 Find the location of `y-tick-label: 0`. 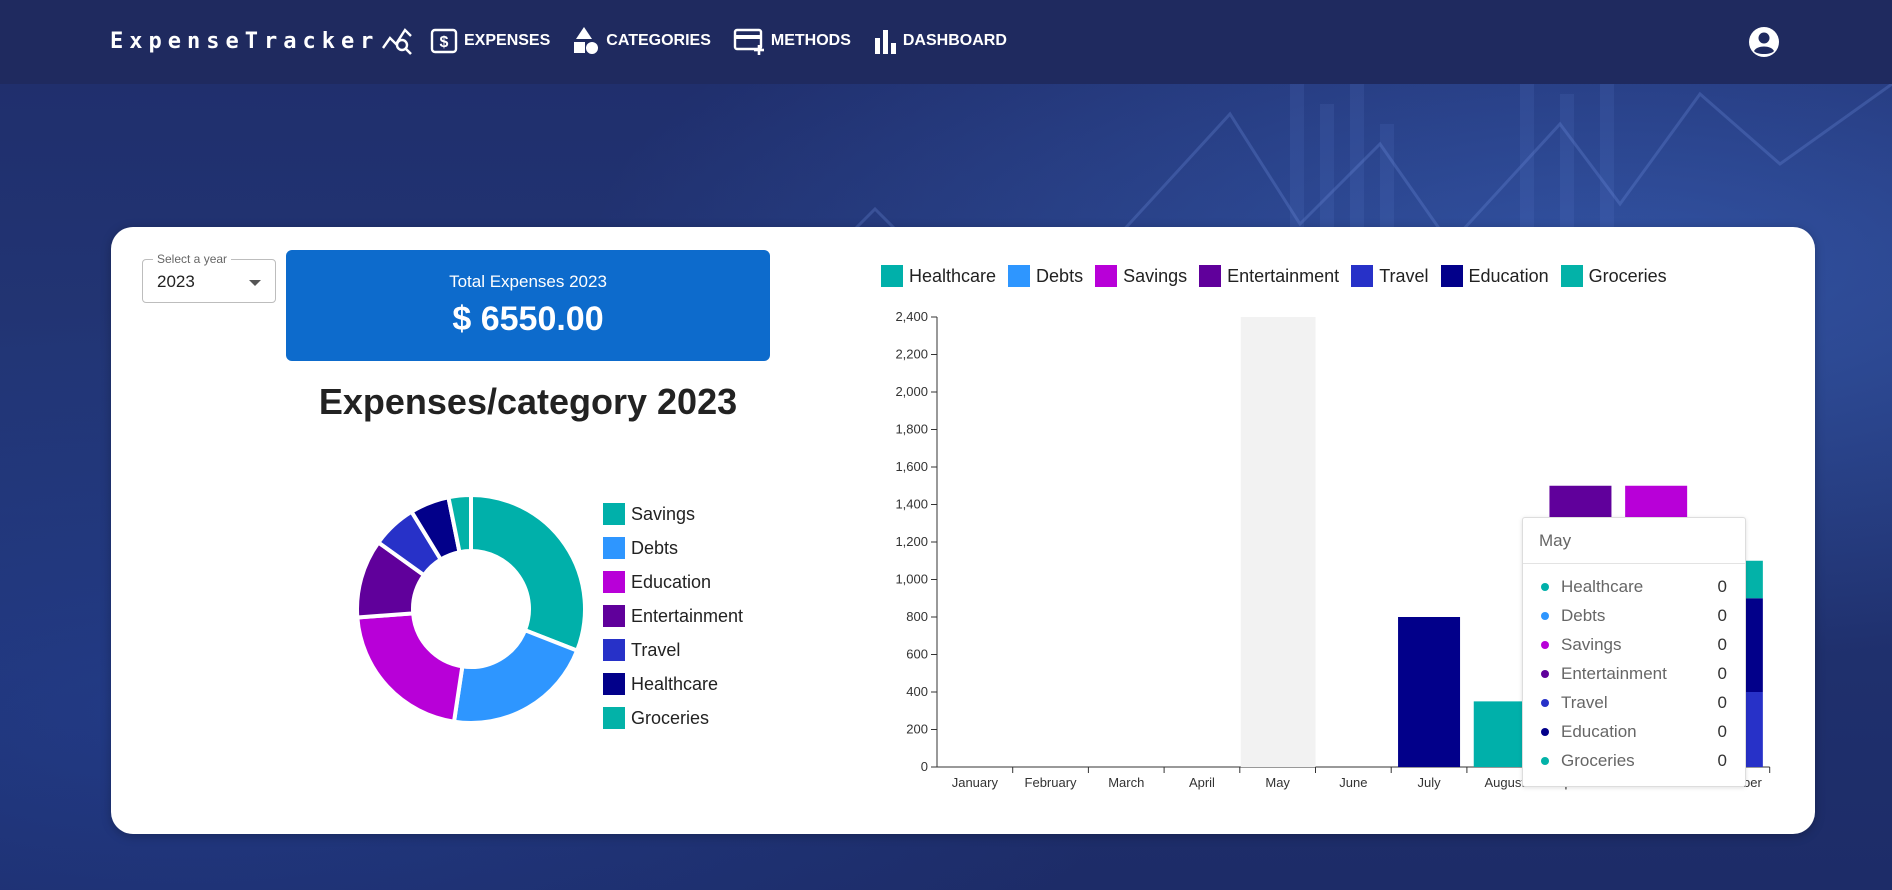

y-tick-label: 0 is located at coordinates (924, 766).